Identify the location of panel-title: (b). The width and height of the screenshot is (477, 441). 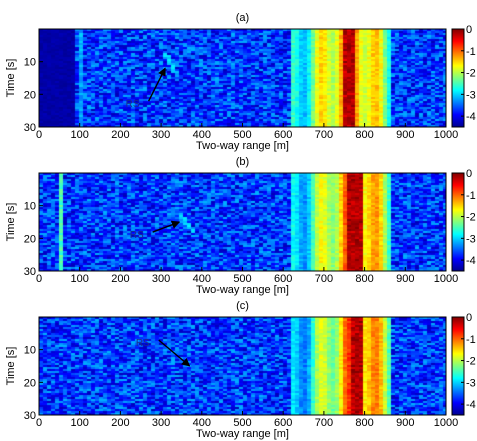
(242, 162).